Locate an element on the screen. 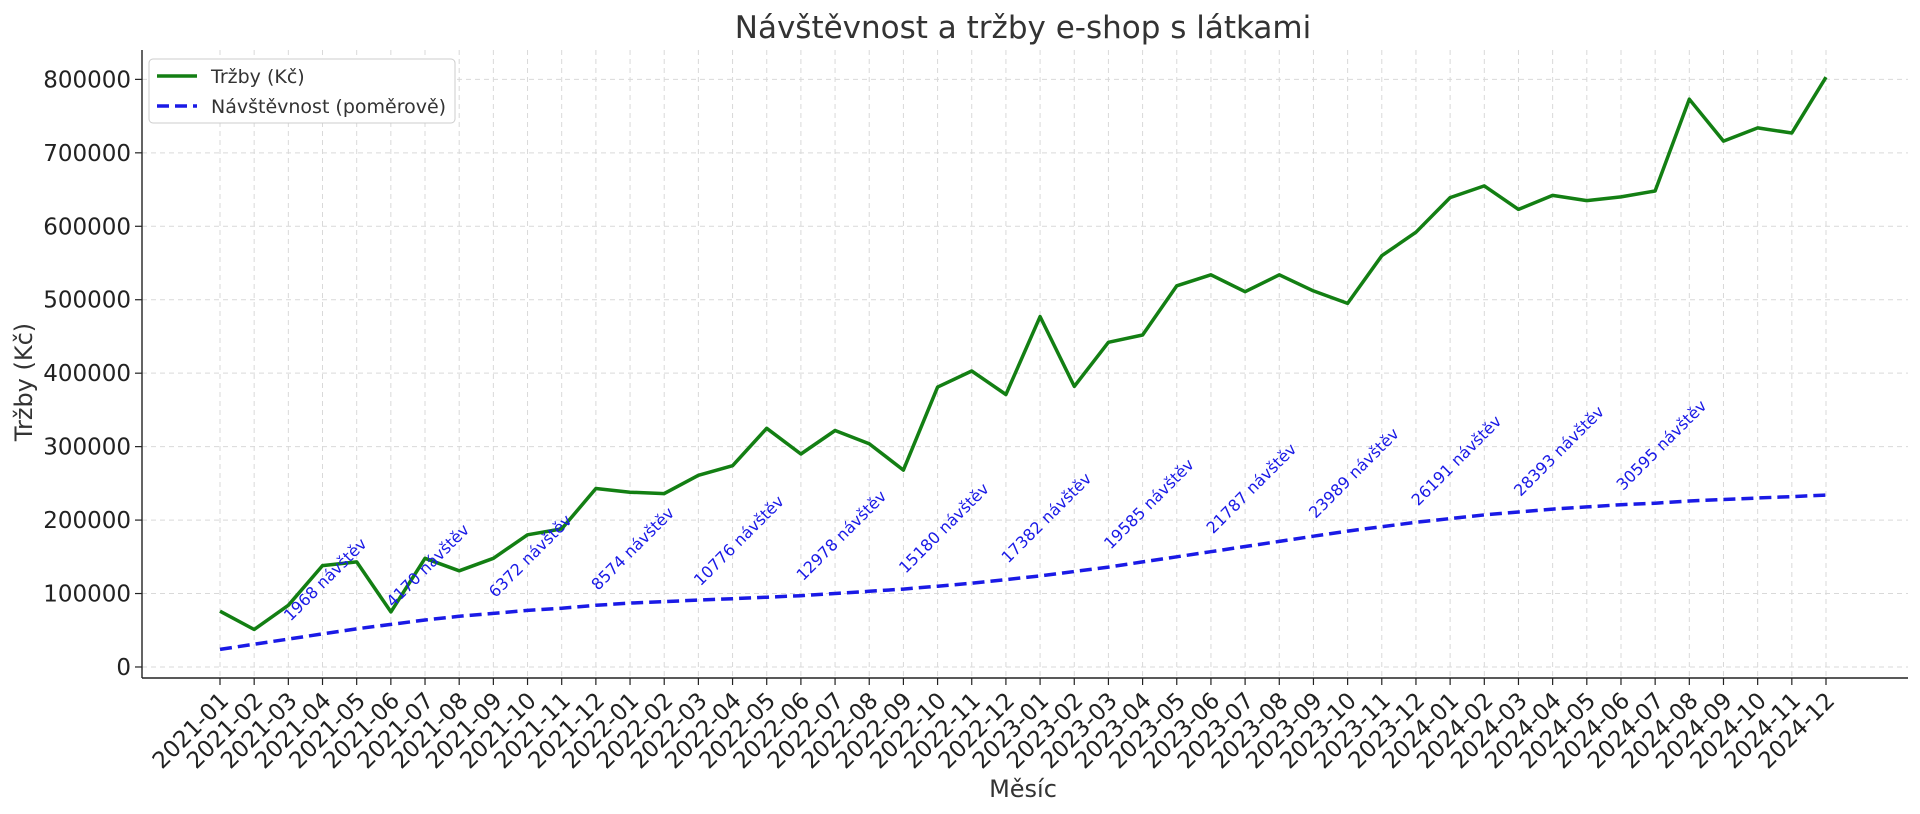 This screenshot has height=814, width=1920. legend-label-navstevnost: Návštěvnost (poměrově) is located at coordinates (328, 107).